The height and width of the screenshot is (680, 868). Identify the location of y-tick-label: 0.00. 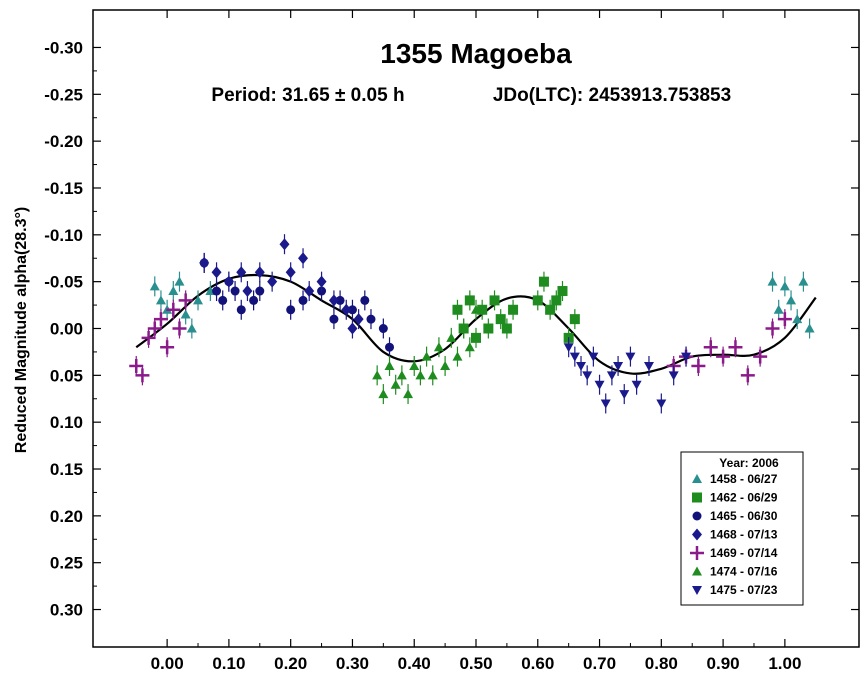
(66, 329).